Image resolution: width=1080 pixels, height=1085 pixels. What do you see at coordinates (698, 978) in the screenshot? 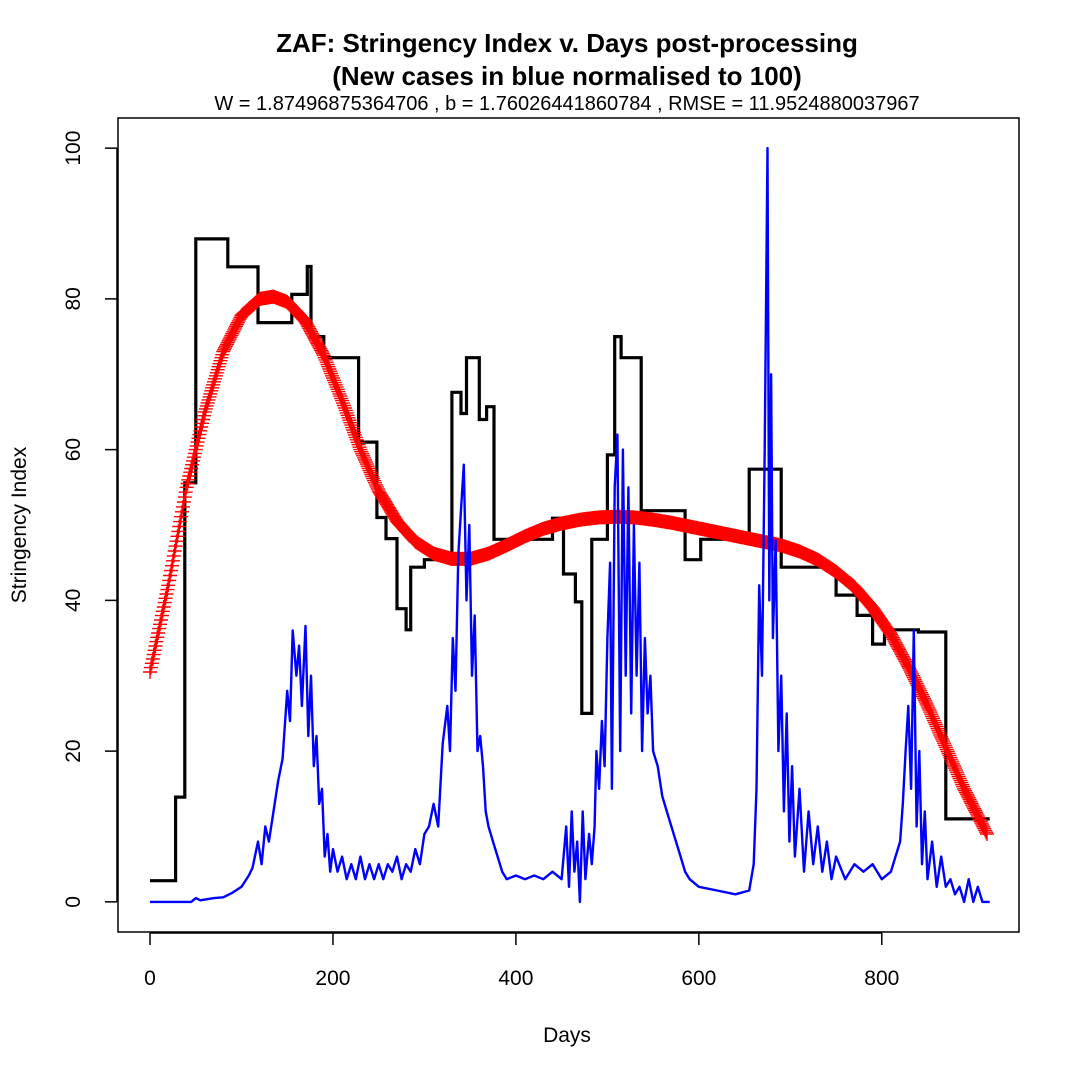
I see `x-tick-label: 600` at bounding box center [698, 978].